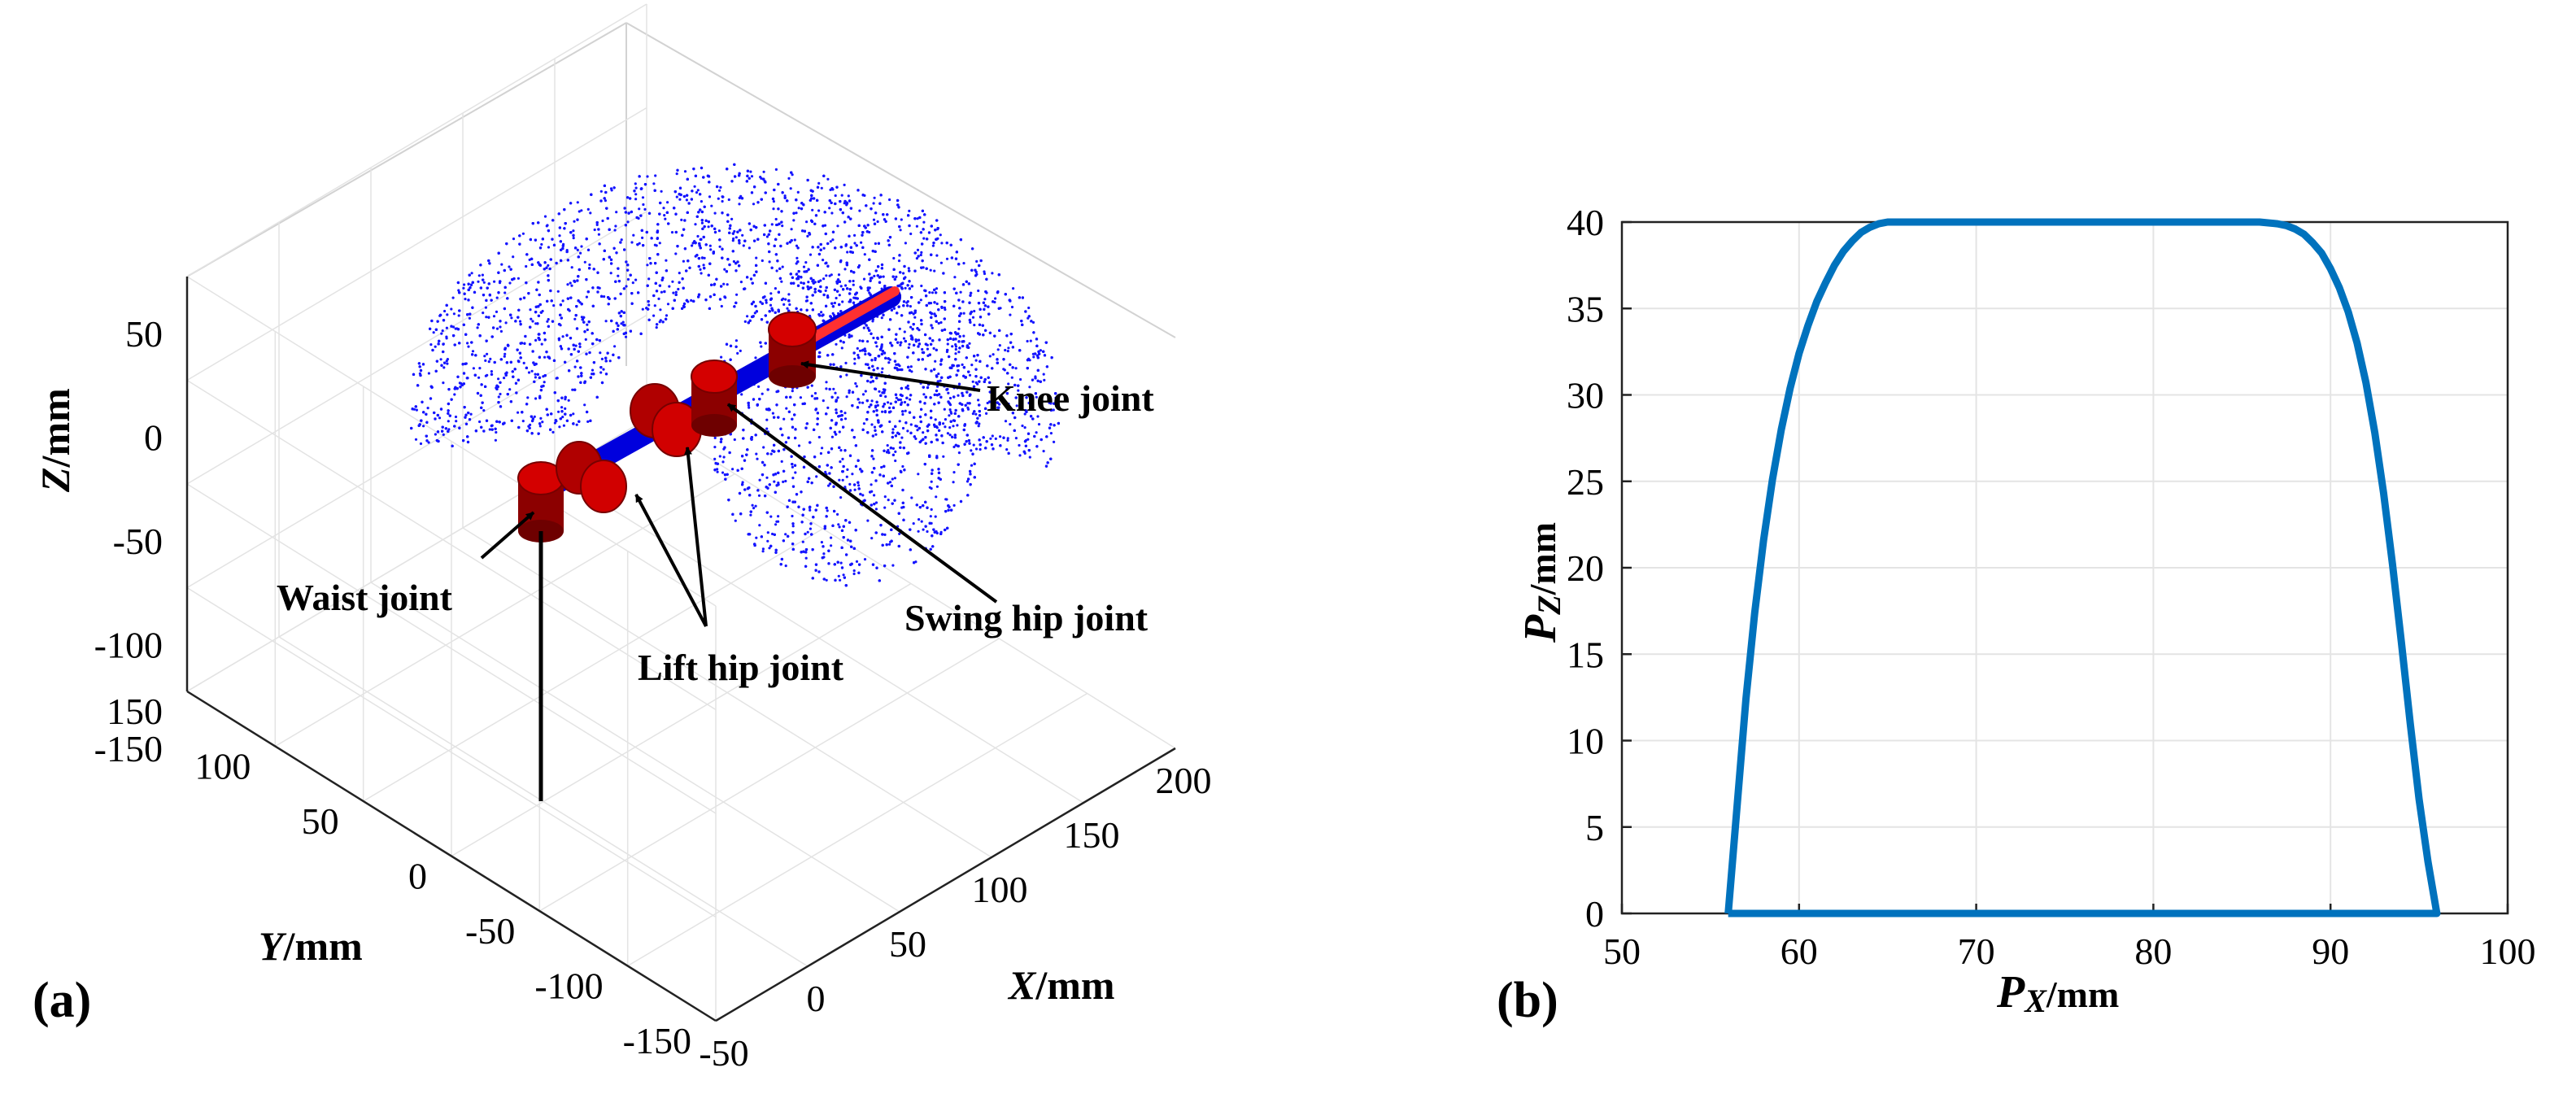 This screenshot has width=2576, height=1094. What do you see at coordinates (857, 829) in the screenshot?
I see `a-gridline` at bounding box center [857, 829].